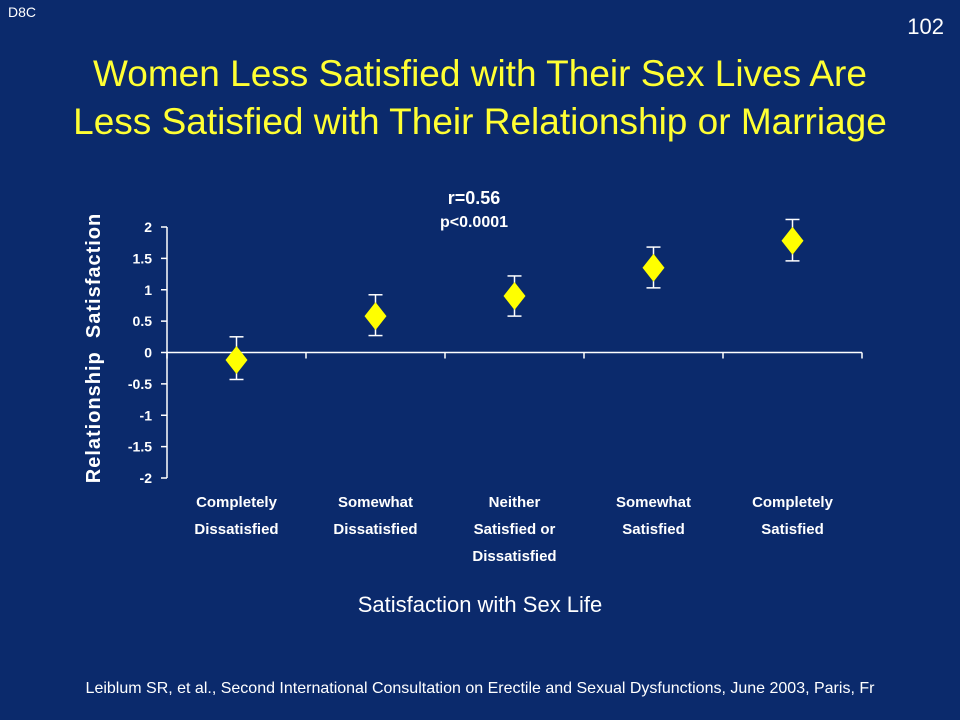  I want to click on y-tick-label: 1, so click(148, 290).